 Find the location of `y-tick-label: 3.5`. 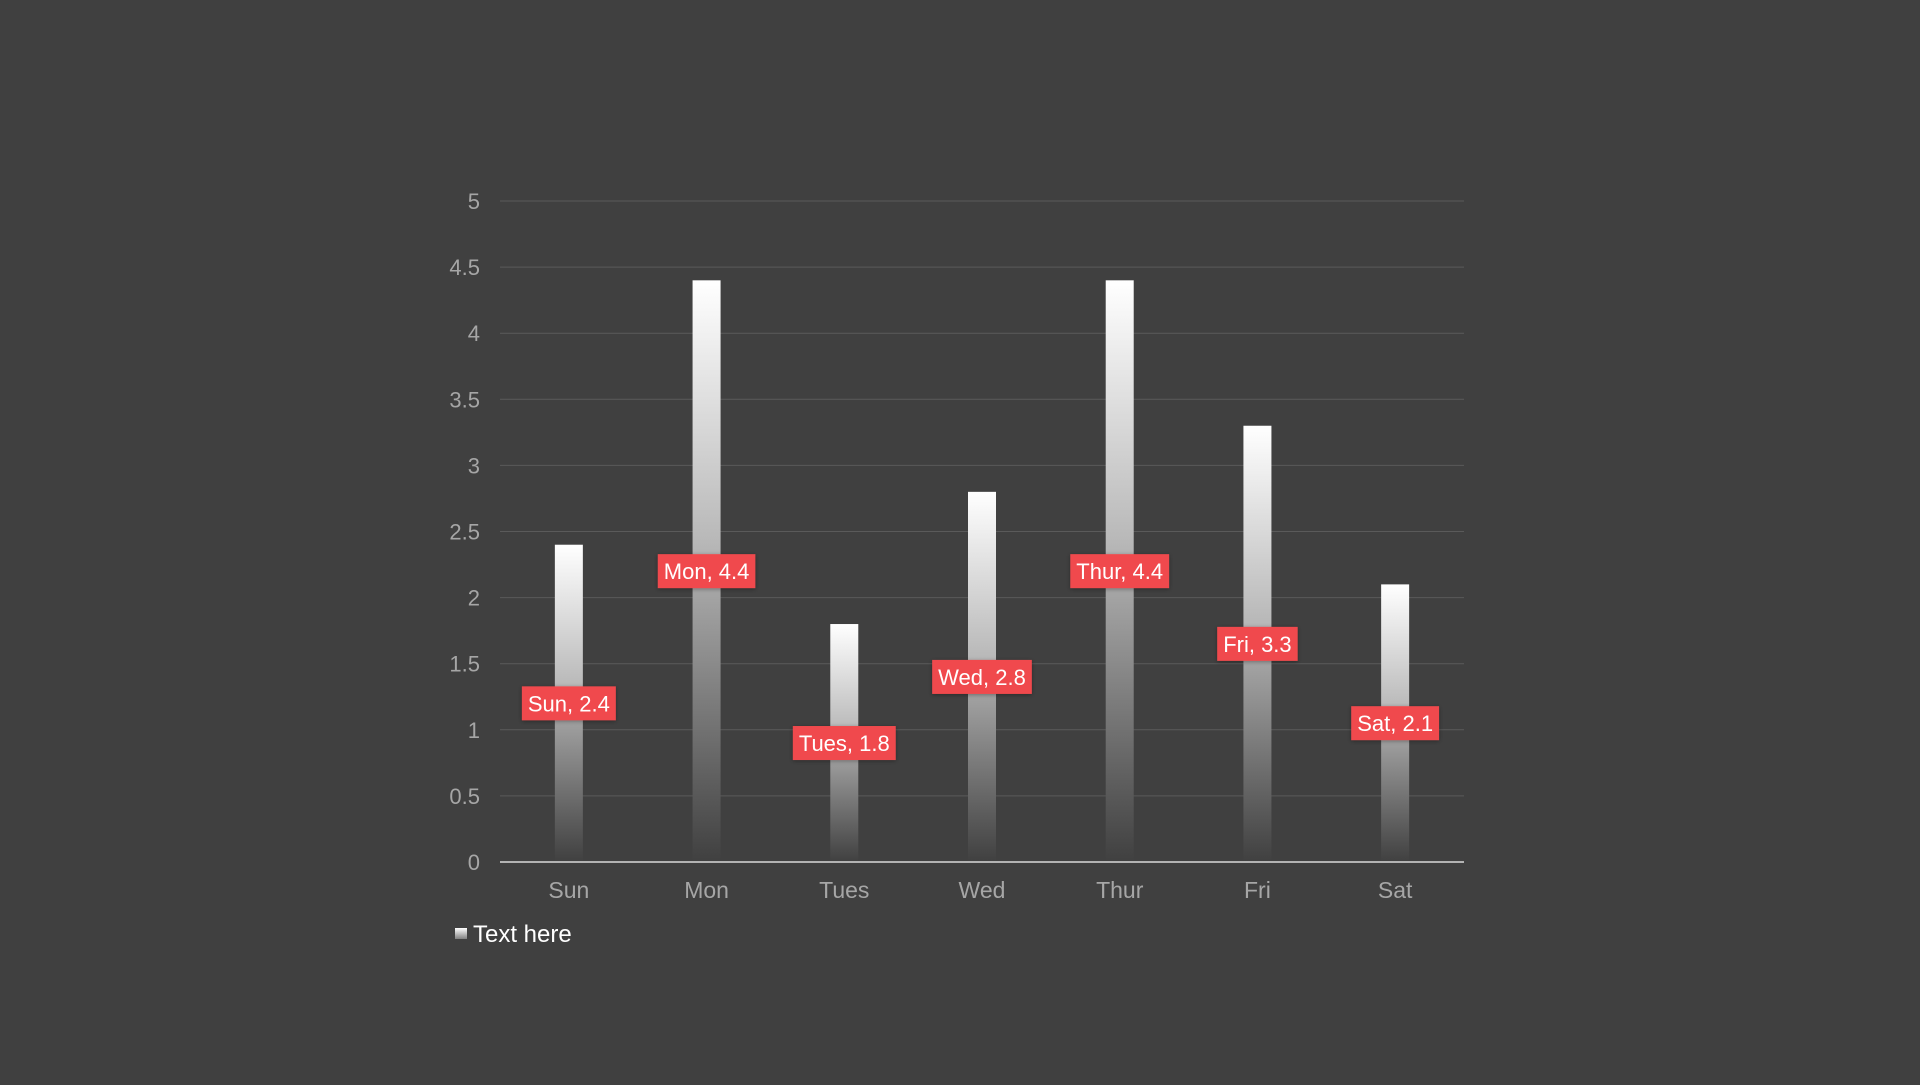

y-tick-label: 3.5 is located at coordinates (464, 399).